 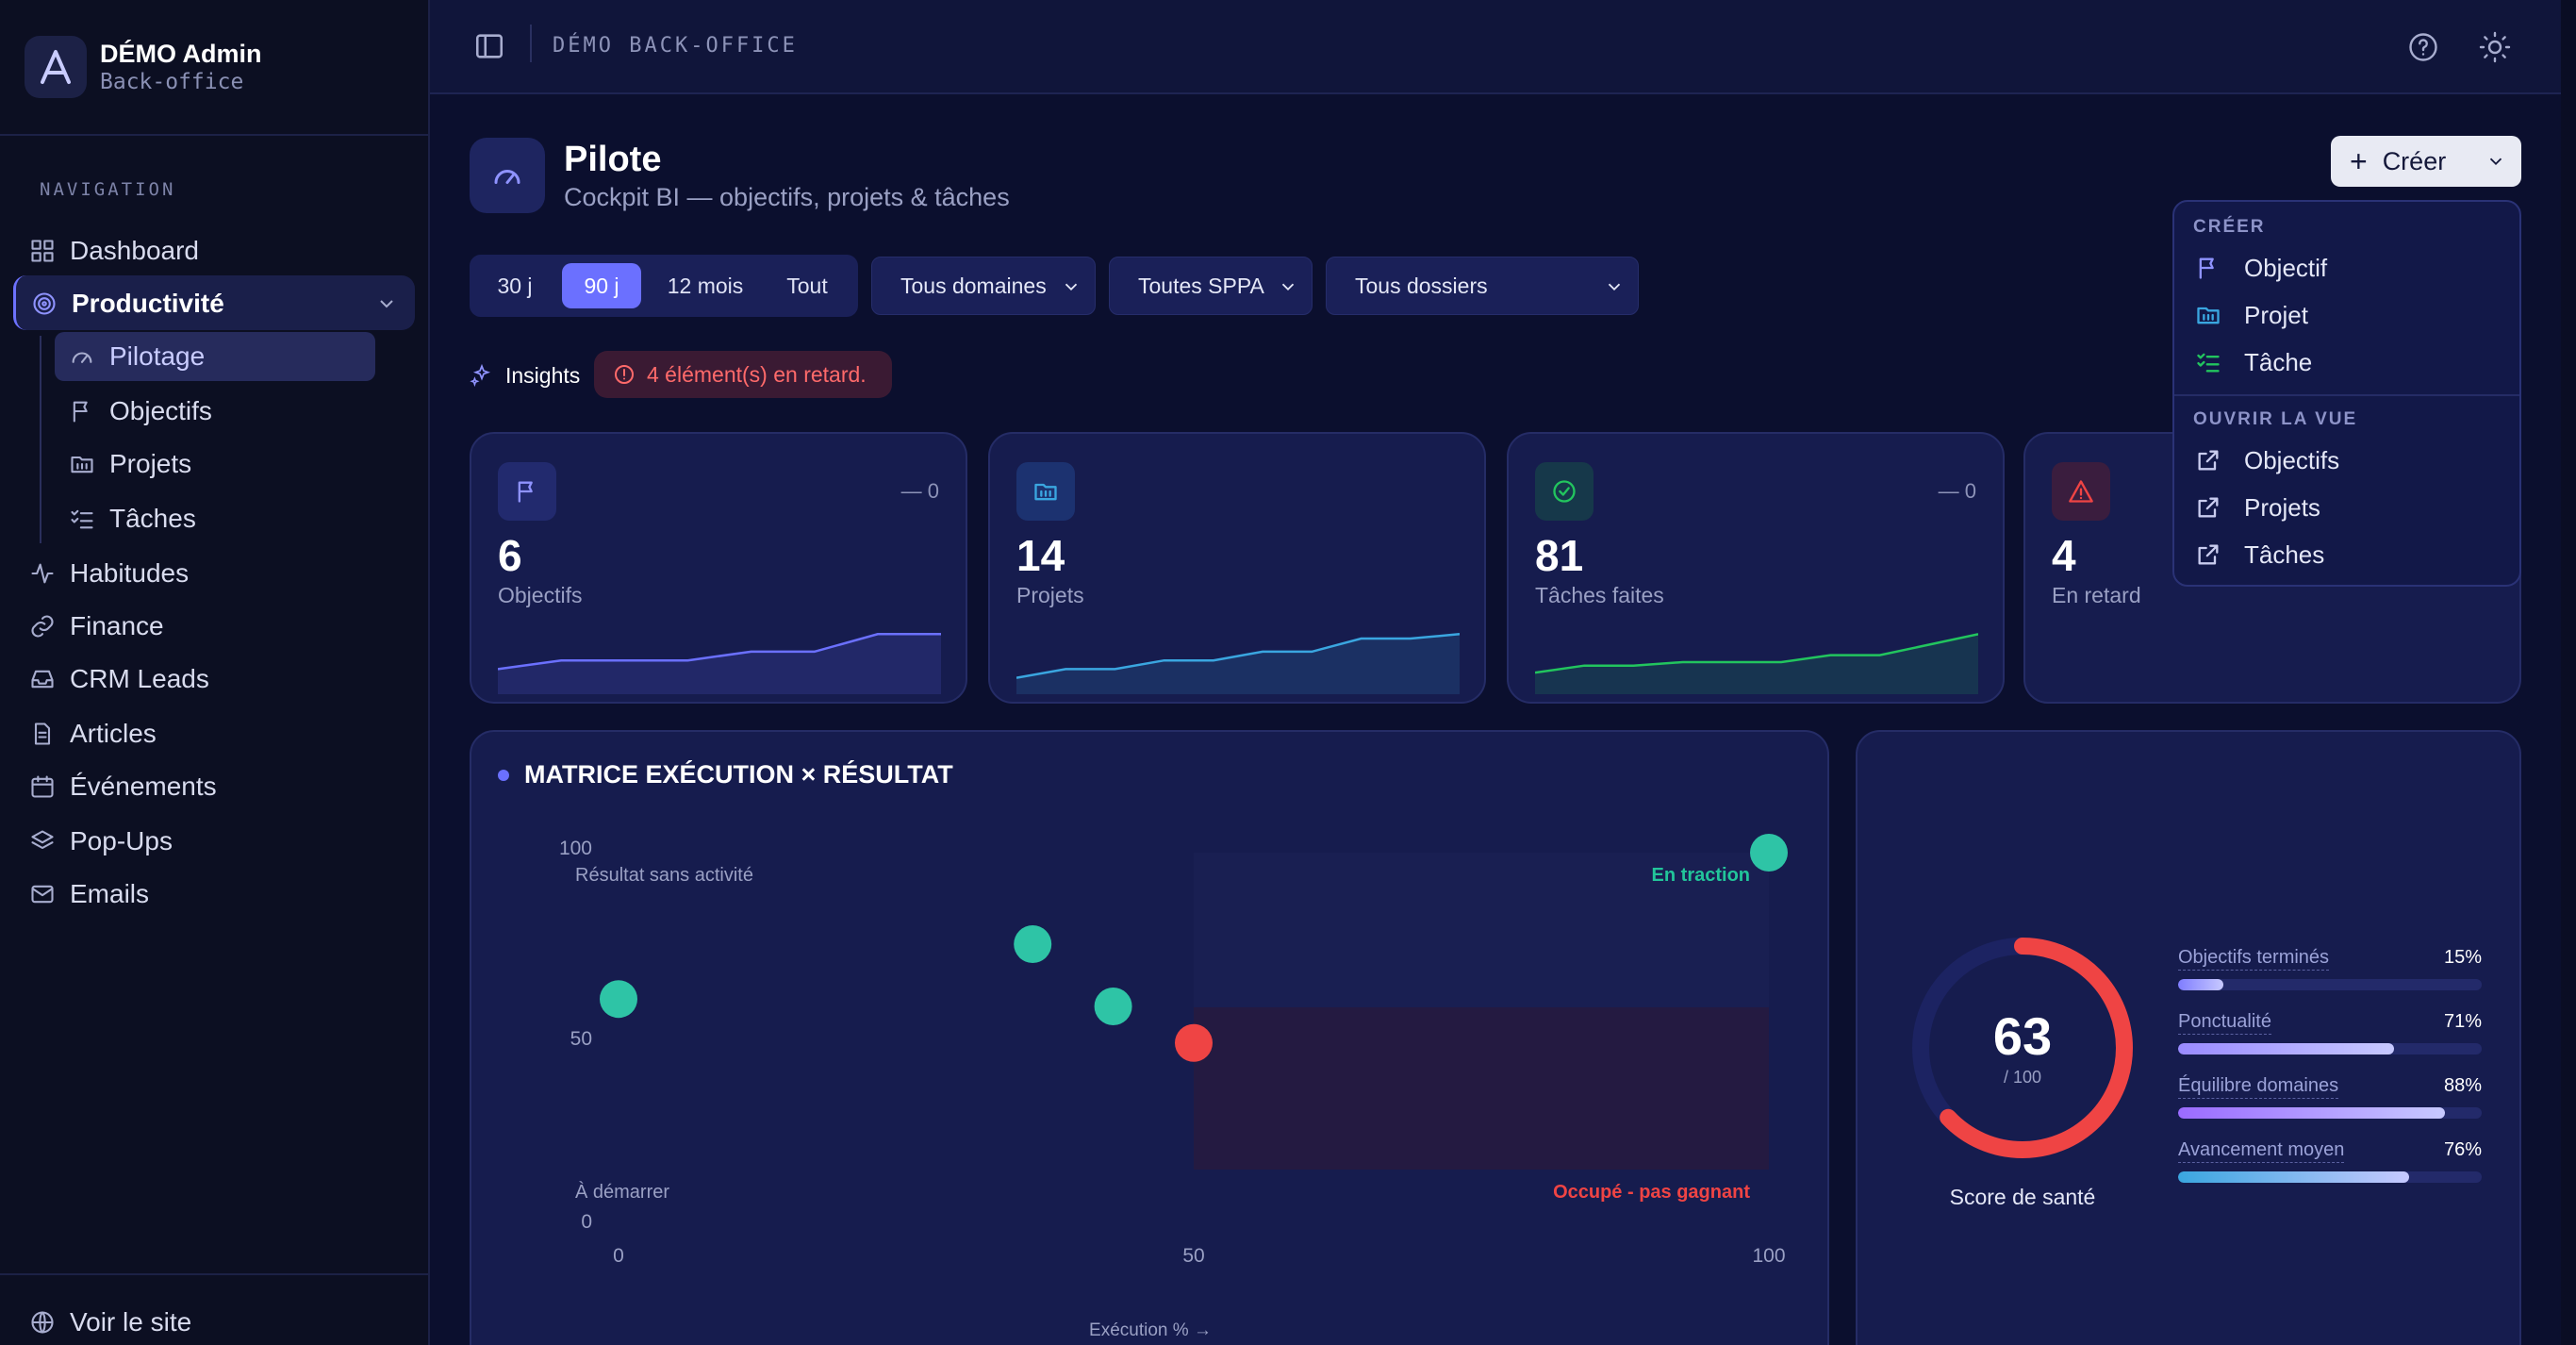 What do you see at coordinates (129, 464) in the screenshot?
I see `sidebar-item-projets: Projets` at bounding box center [129, 464].